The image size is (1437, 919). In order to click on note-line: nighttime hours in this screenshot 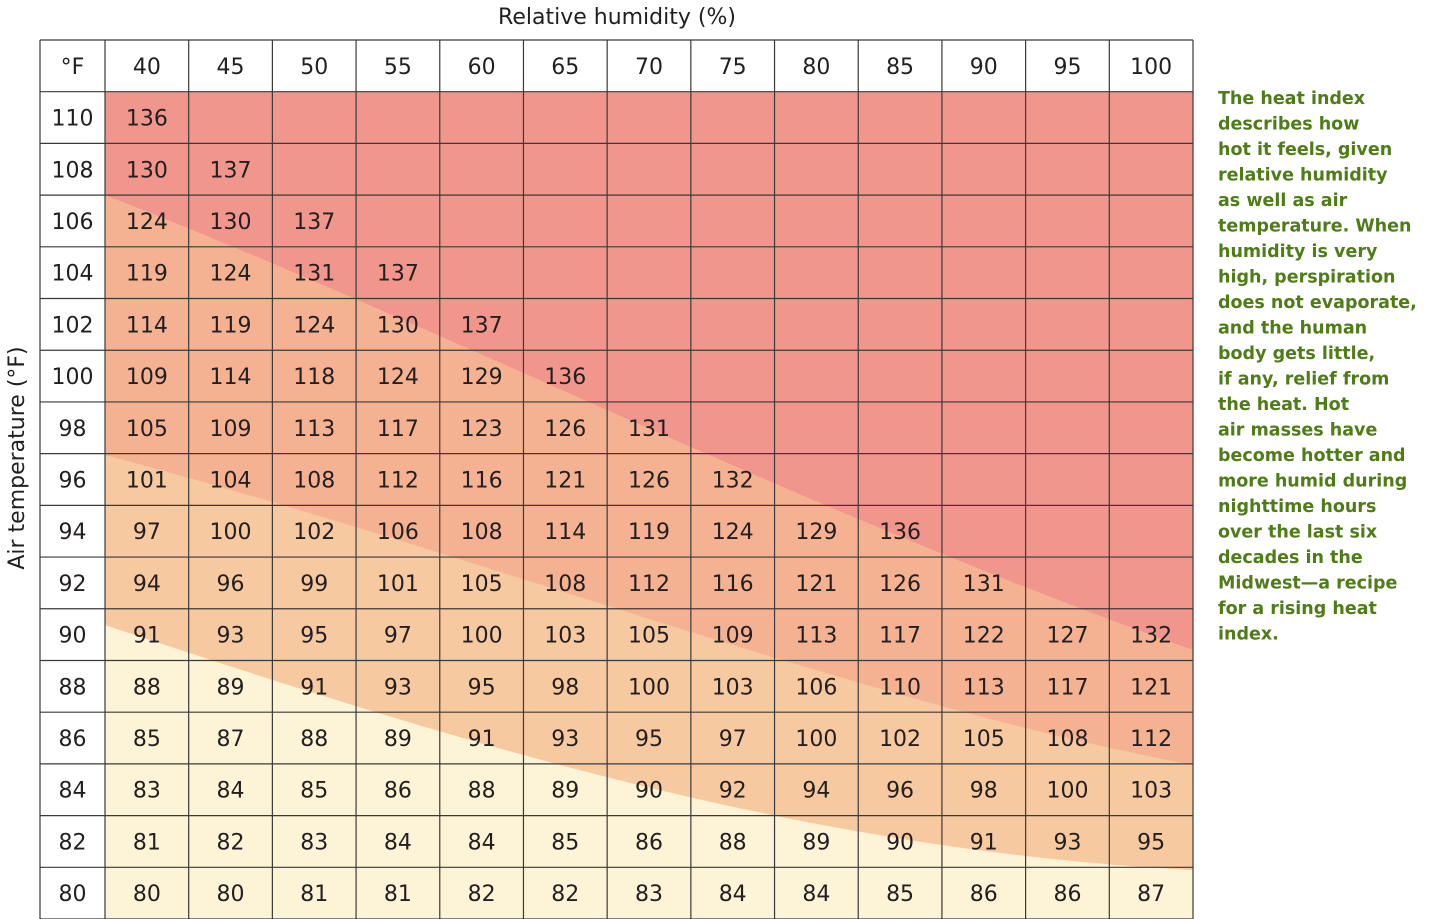, I will do `click(1297, 507)`.